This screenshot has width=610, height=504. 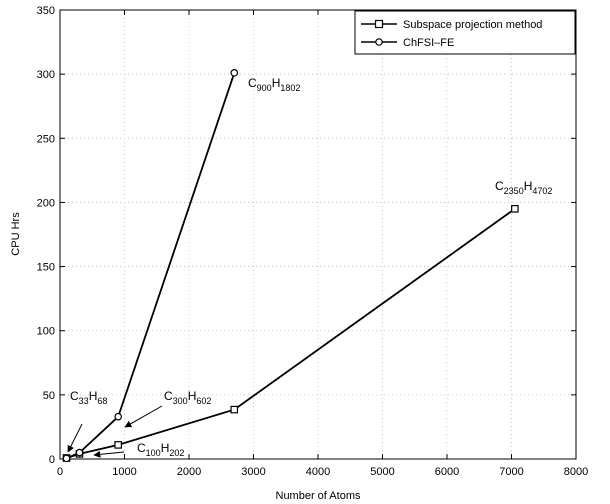 I want to click on legend-label-chfsi: ChFSI–FE, so click(x=428, y=43).